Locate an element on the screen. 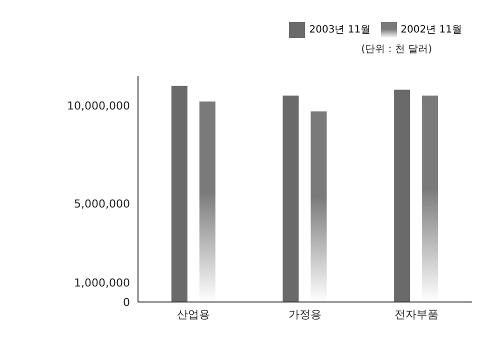  legend-label: 2003년 11월 is located at coordinates (340, 30).